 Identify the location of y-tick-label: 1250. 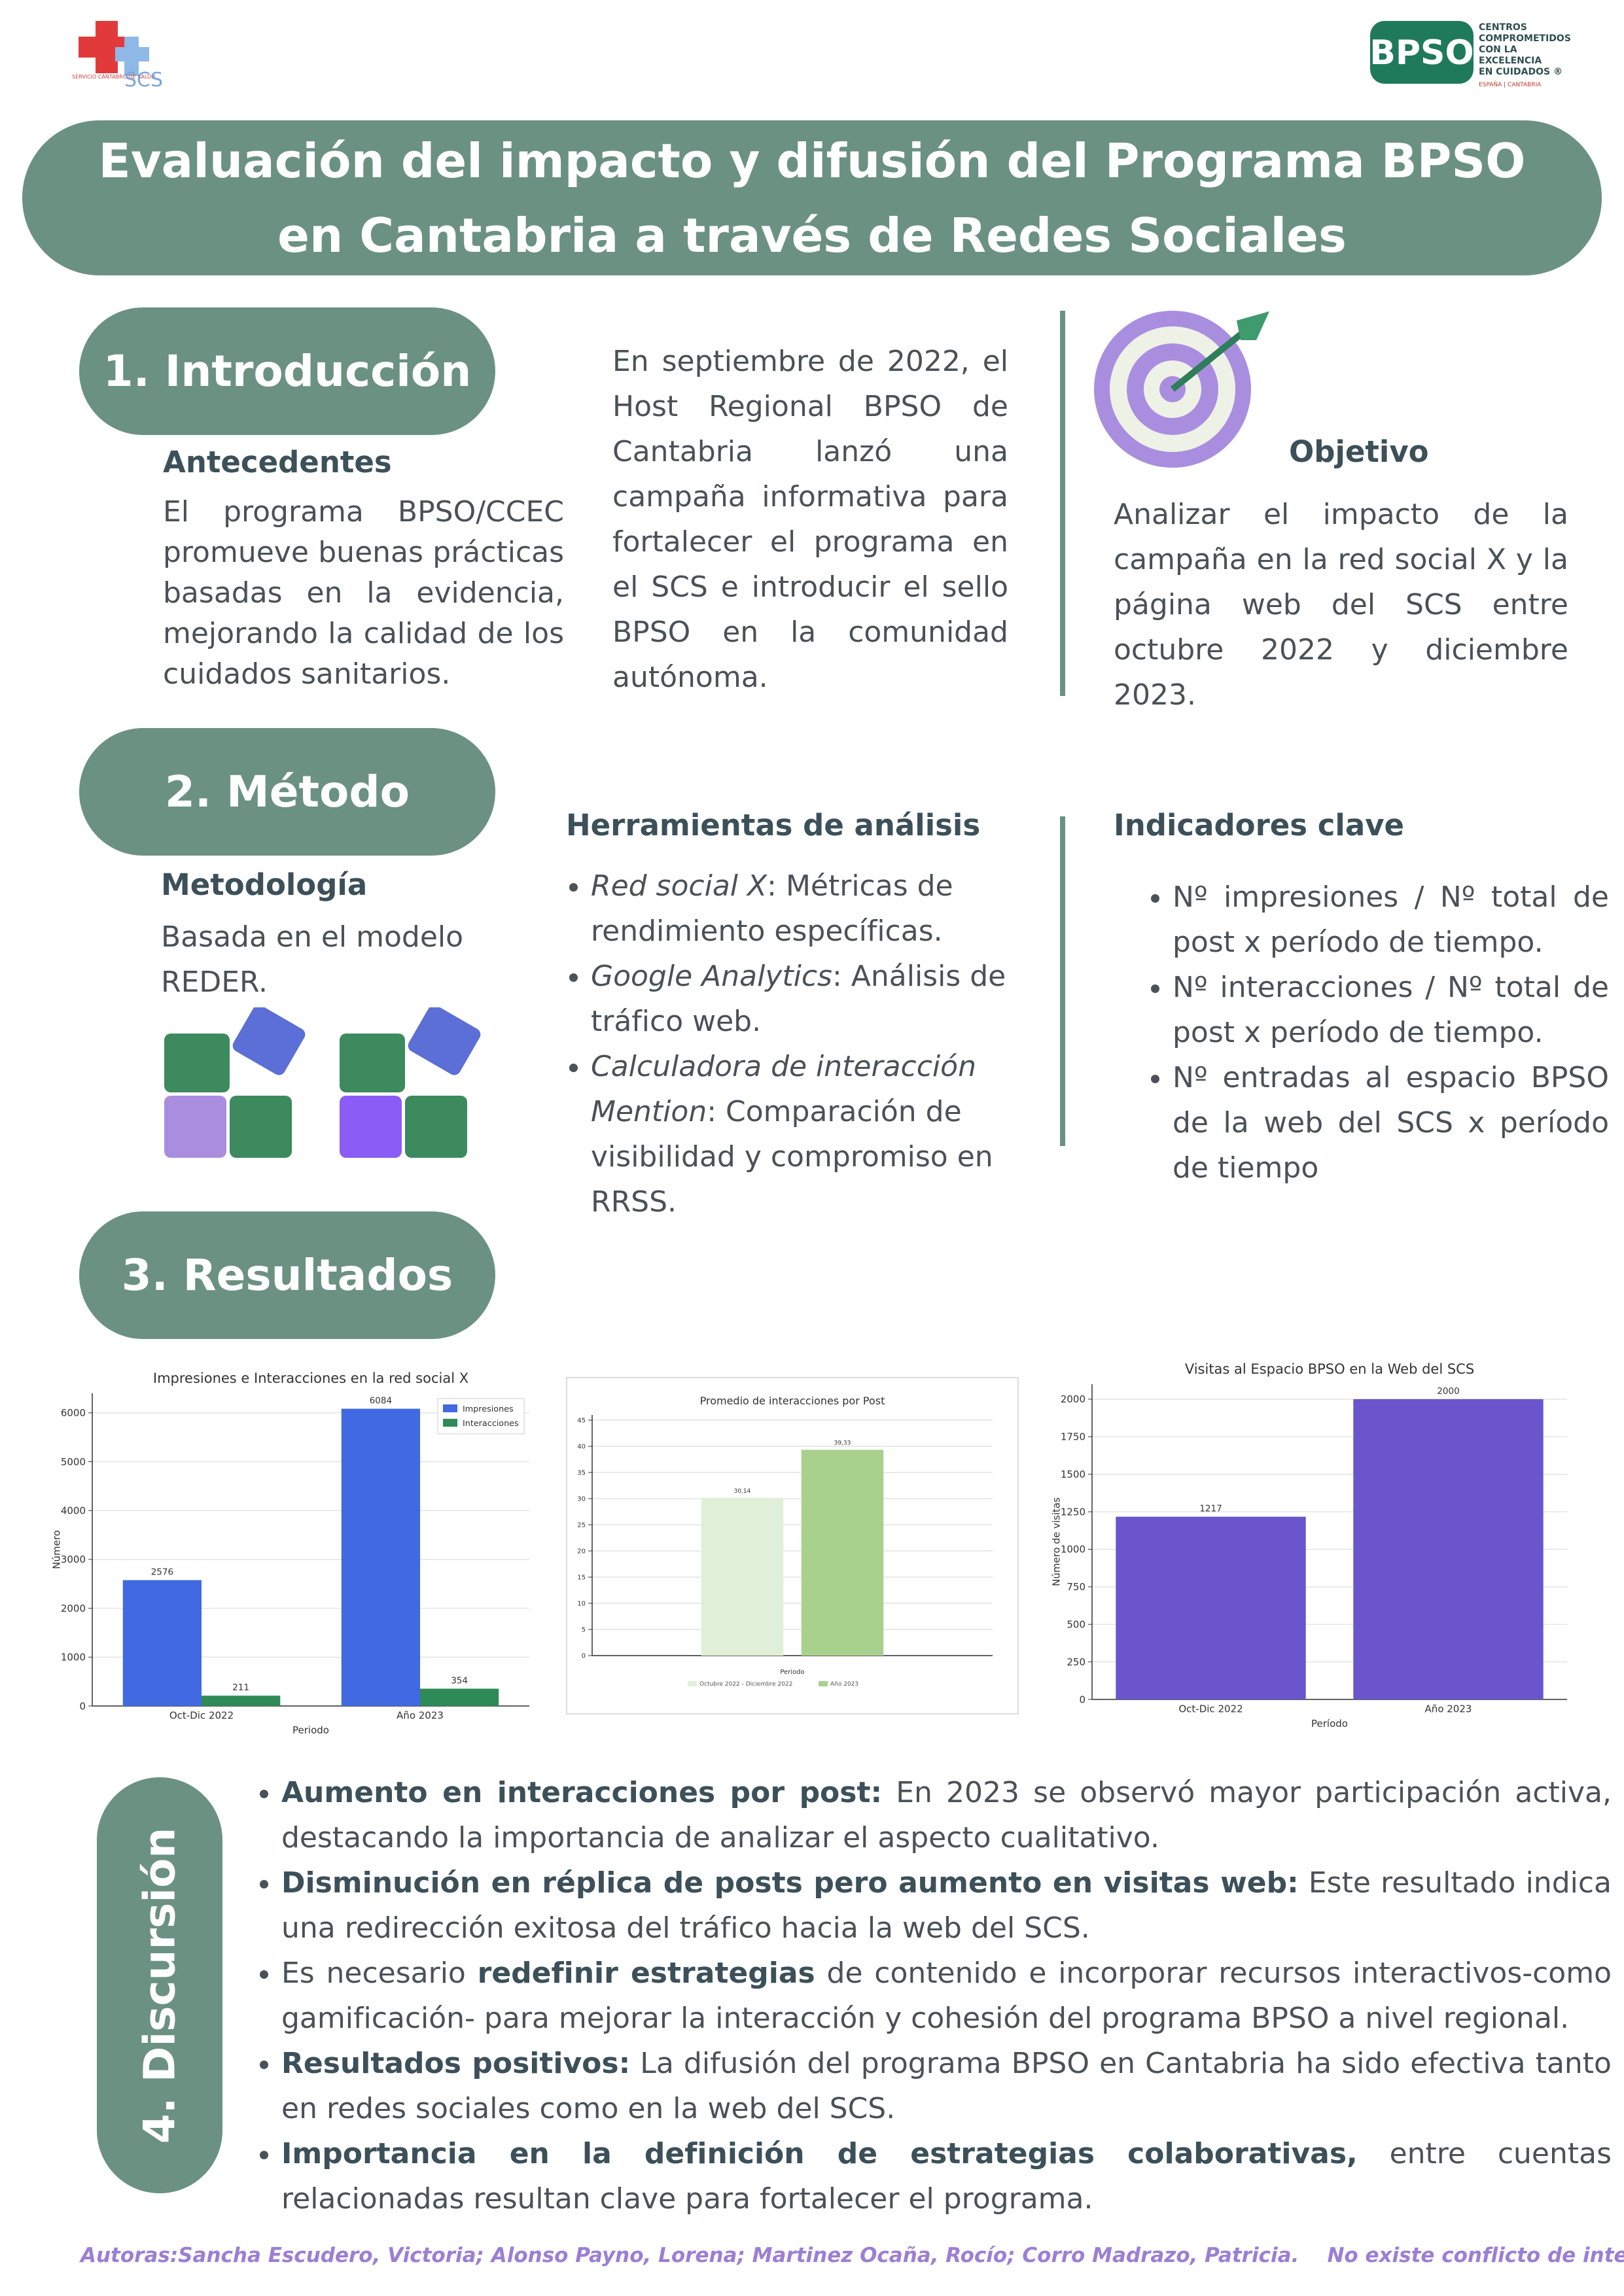
(1073, 1512).